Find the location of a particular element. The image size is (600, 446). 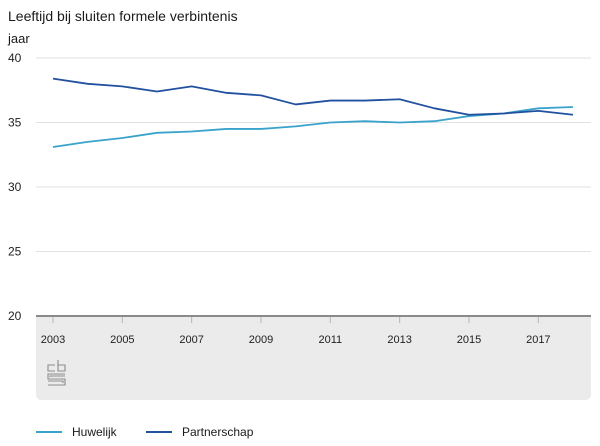

y-axis-ticks: 20 25 30 35 40 is located at coordinates (15, 187).